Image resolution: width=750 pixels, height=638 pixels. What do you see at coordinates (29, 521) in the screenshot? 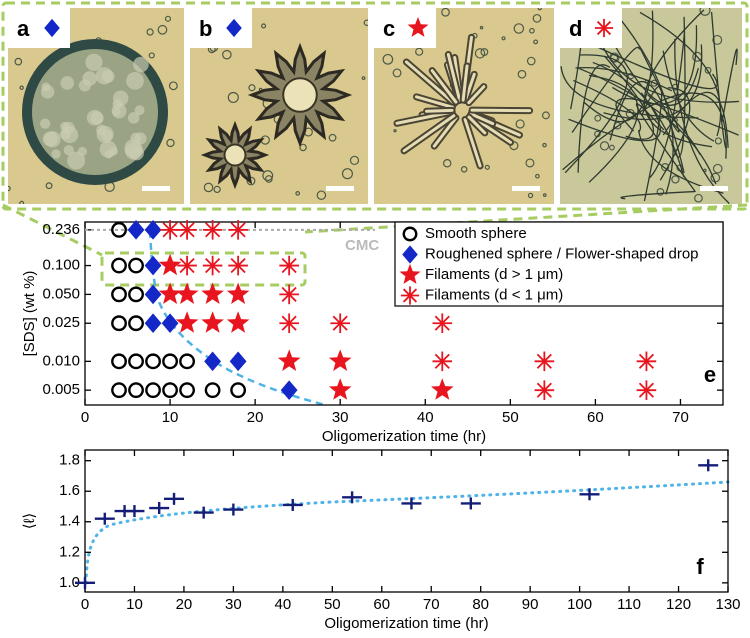
I see `y-axis-label: ⟨ℓ⟩` at bounding box center [29, 521].